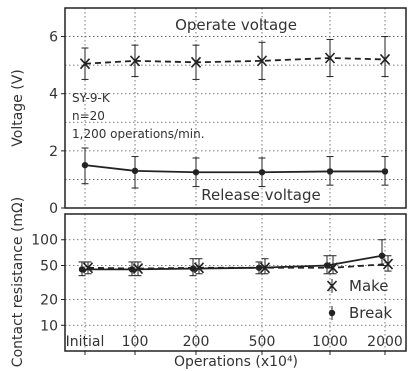 This screenshot has height=371, width=412. What do you see at coordinates (53, 152) in the screenshot?
I see `voltage-tick-label: 2` at bounding box center [53, 152].